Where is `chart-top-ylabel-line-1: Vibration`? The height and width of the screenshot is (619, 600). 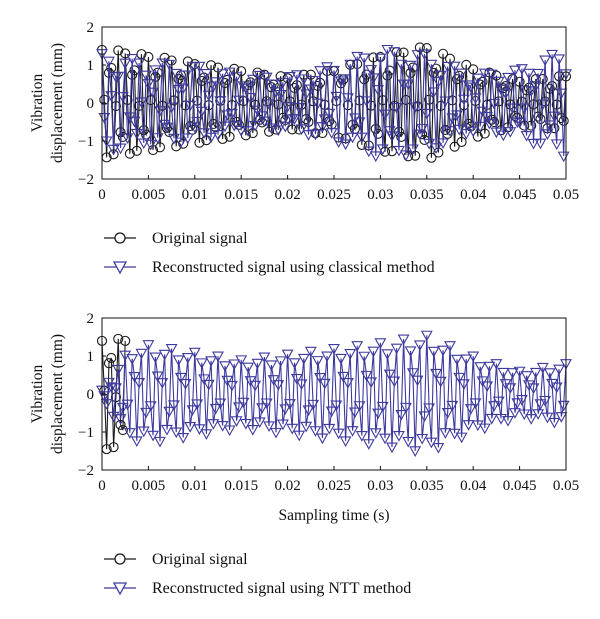 chart-top-ylabel-line-1: Vibration is located at coordinates (37, 103).